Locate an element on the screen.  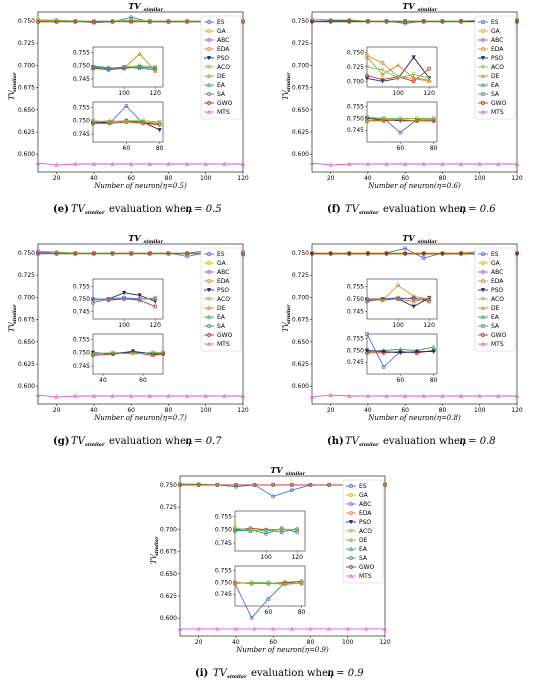
inset-x-tick-label: 80 is located at coordinates (434, 148).